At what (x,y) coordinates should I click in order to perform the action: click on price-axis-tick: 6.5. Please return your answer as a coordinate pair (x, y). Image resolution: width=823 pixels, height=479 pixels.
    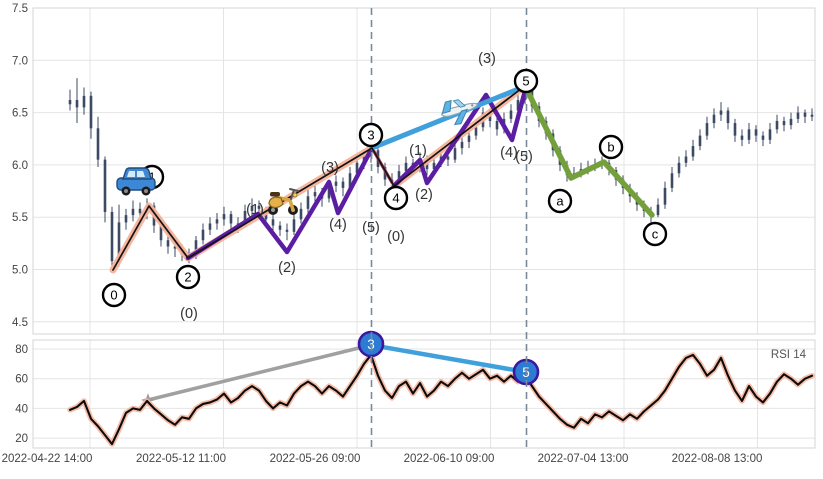
    Looking at the image, I should click on (20, 114).